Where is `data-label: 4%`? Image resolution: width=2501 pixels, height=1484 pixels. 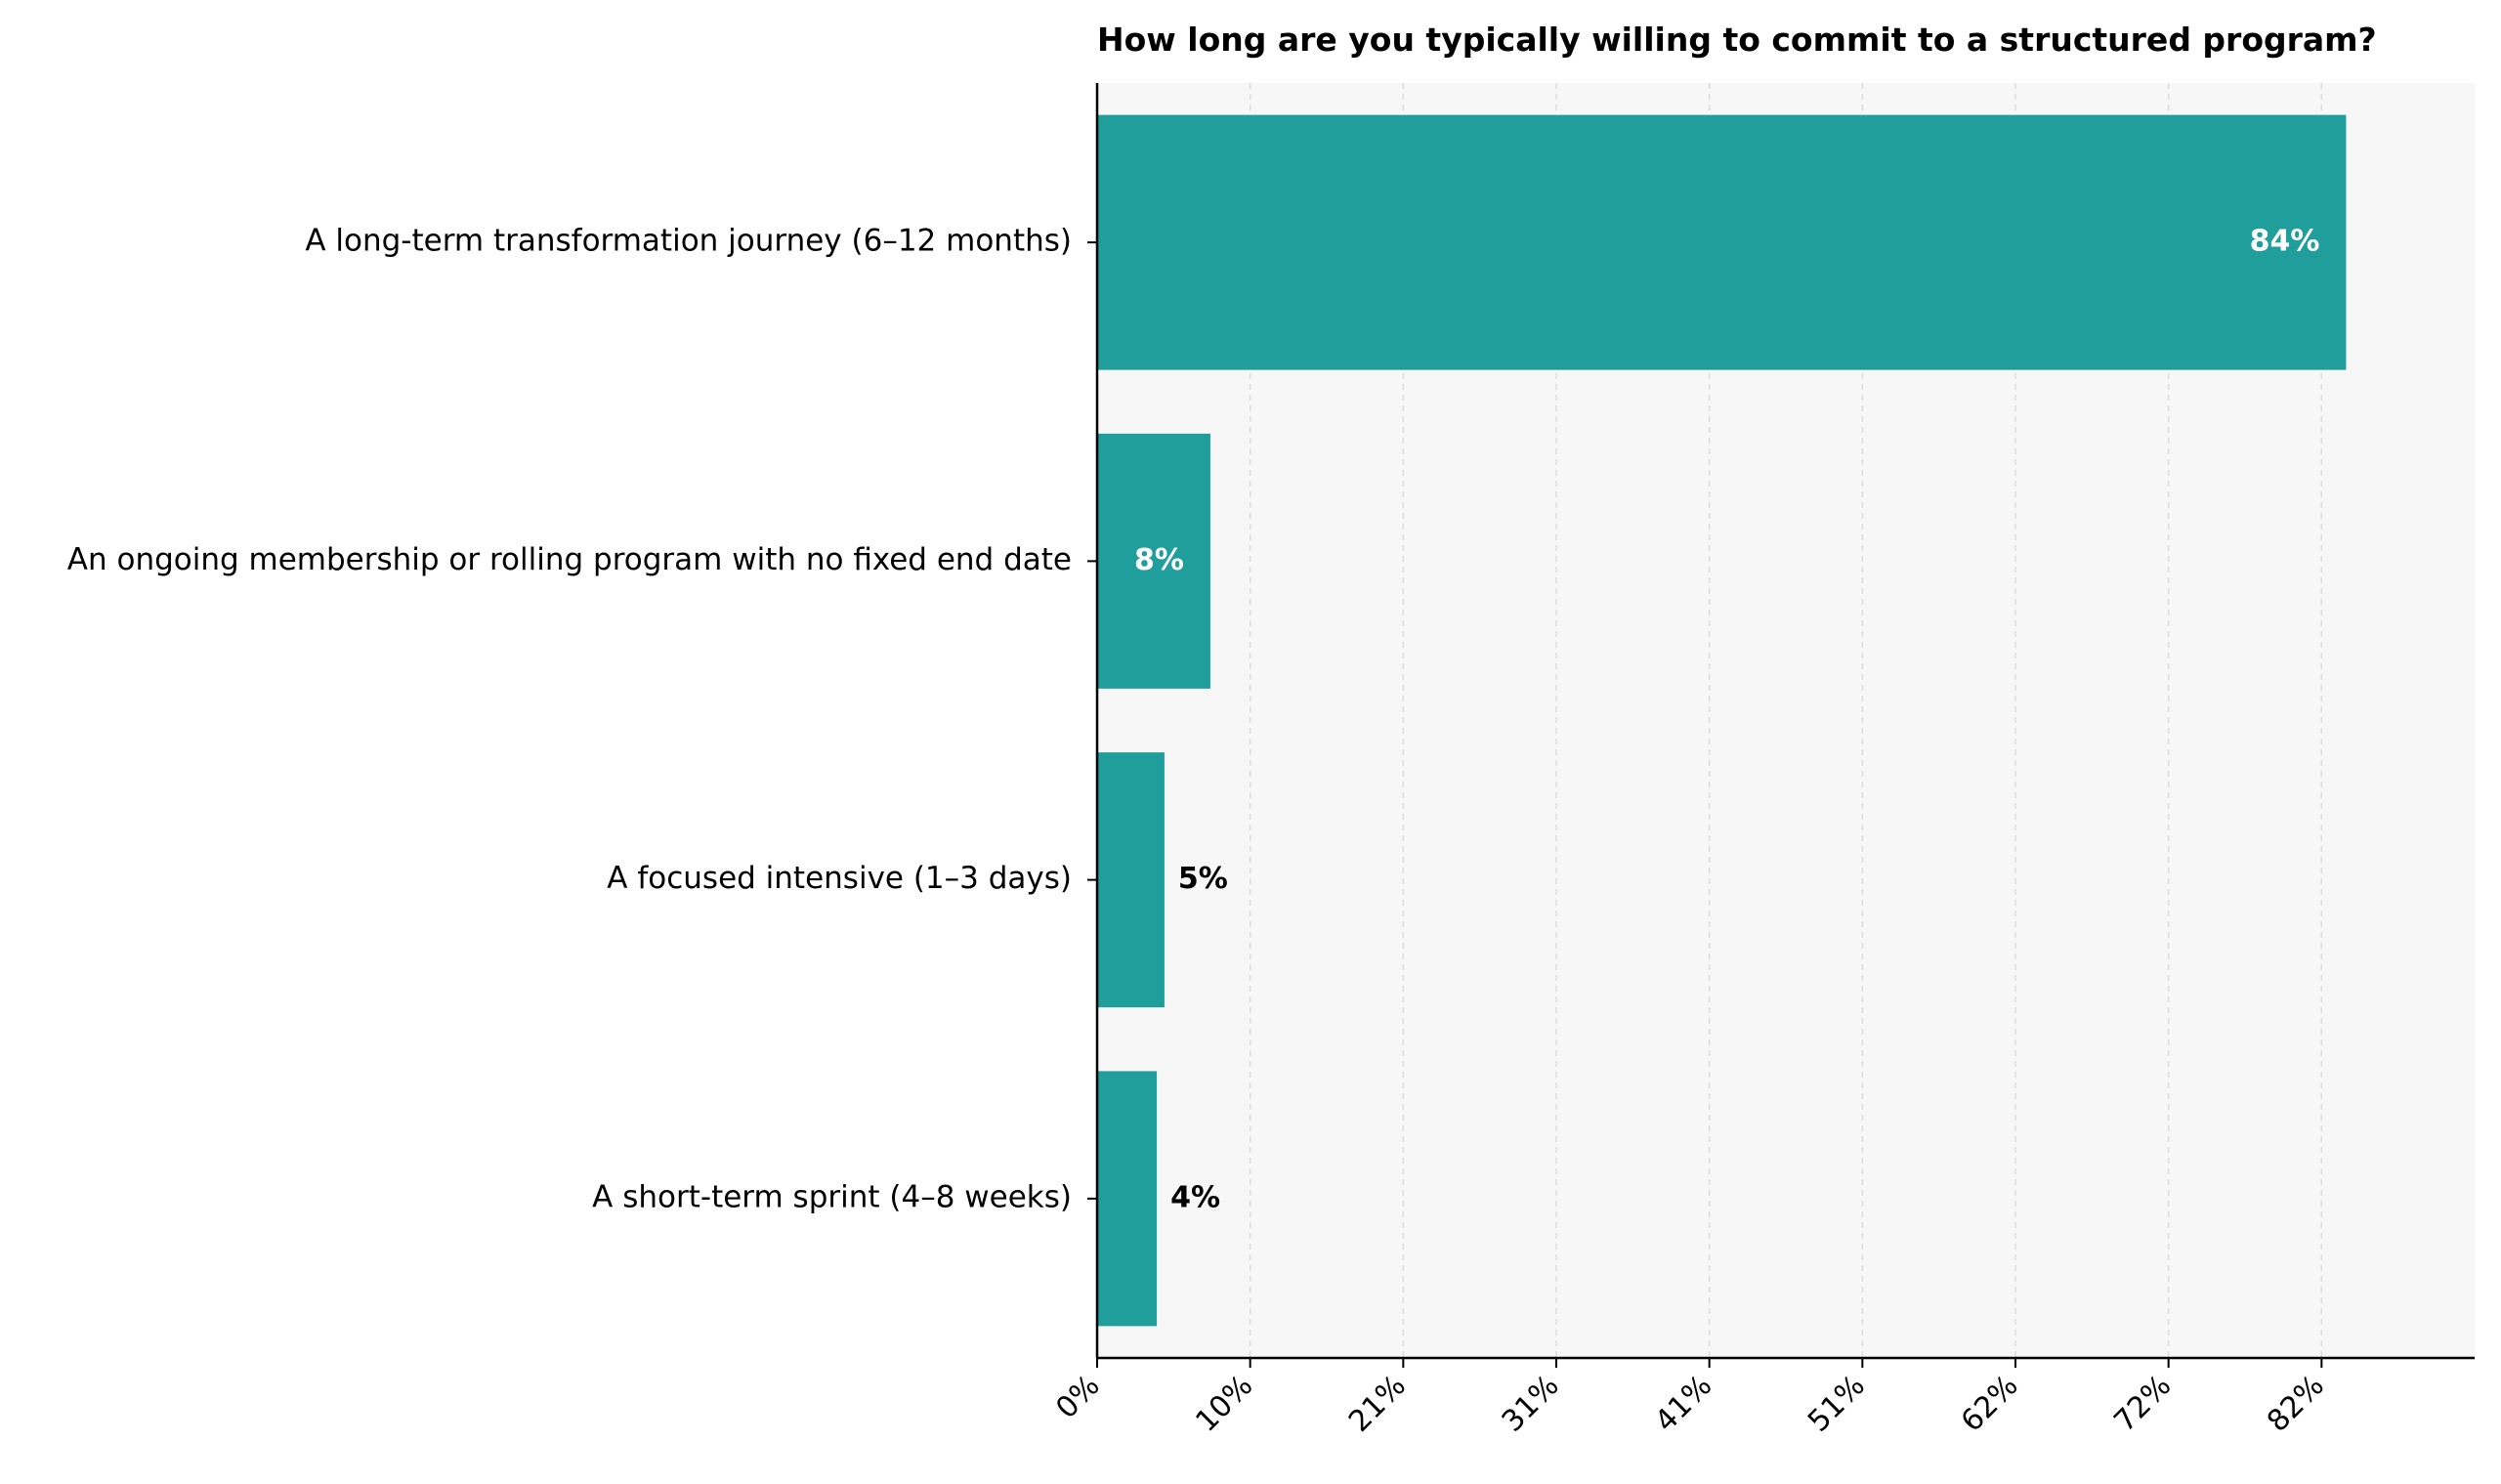 data-label: 4% is located at coordinates (1195, 1197).